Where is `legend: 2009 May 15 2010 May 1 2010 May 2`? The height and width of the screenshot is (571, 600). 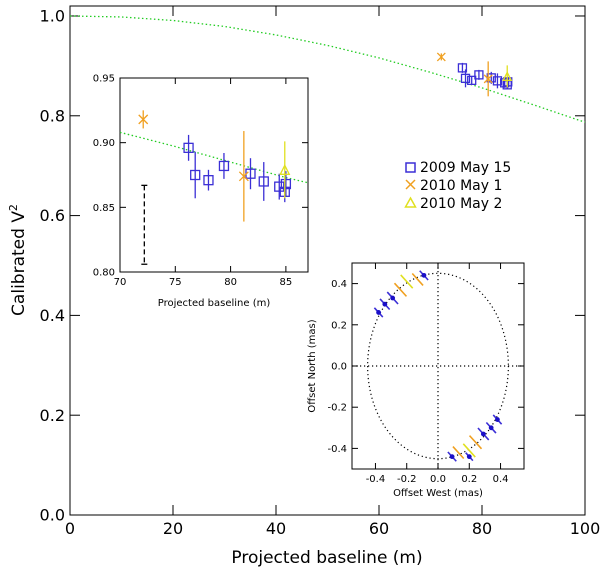 legend: 2009 May 15 2010 May 1 2010 May 2 is located at coordinates (457, 186).